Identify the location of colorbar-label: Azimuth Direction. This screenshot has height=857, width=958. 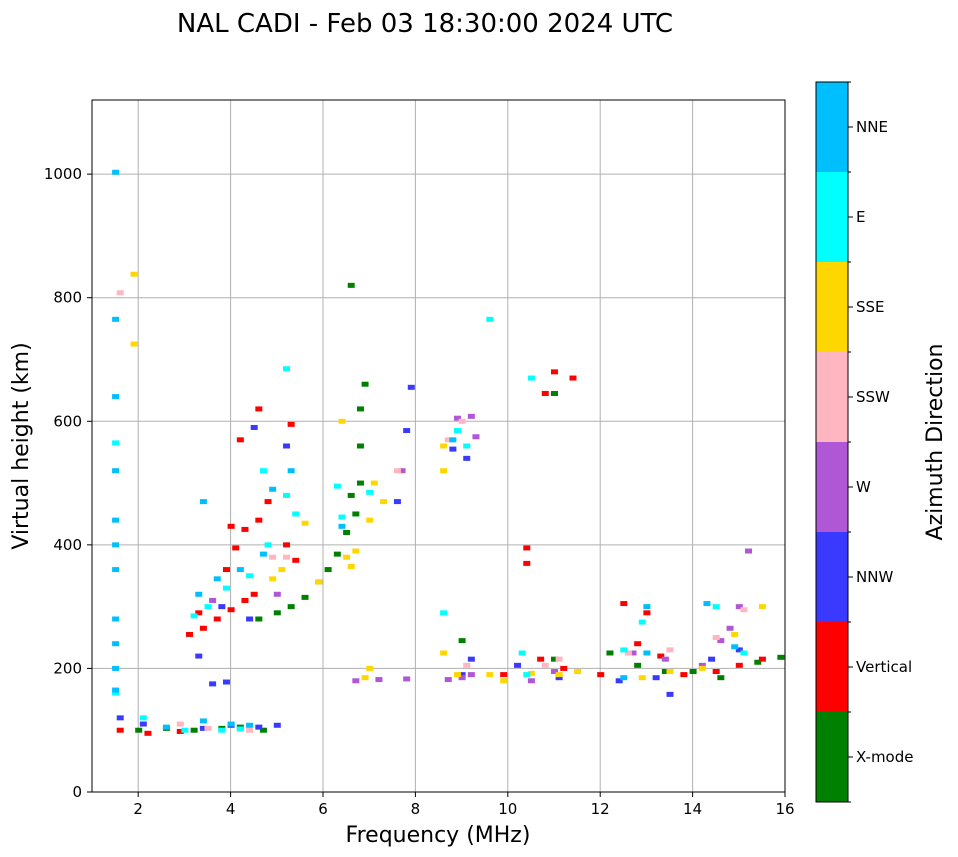
(935, 441).